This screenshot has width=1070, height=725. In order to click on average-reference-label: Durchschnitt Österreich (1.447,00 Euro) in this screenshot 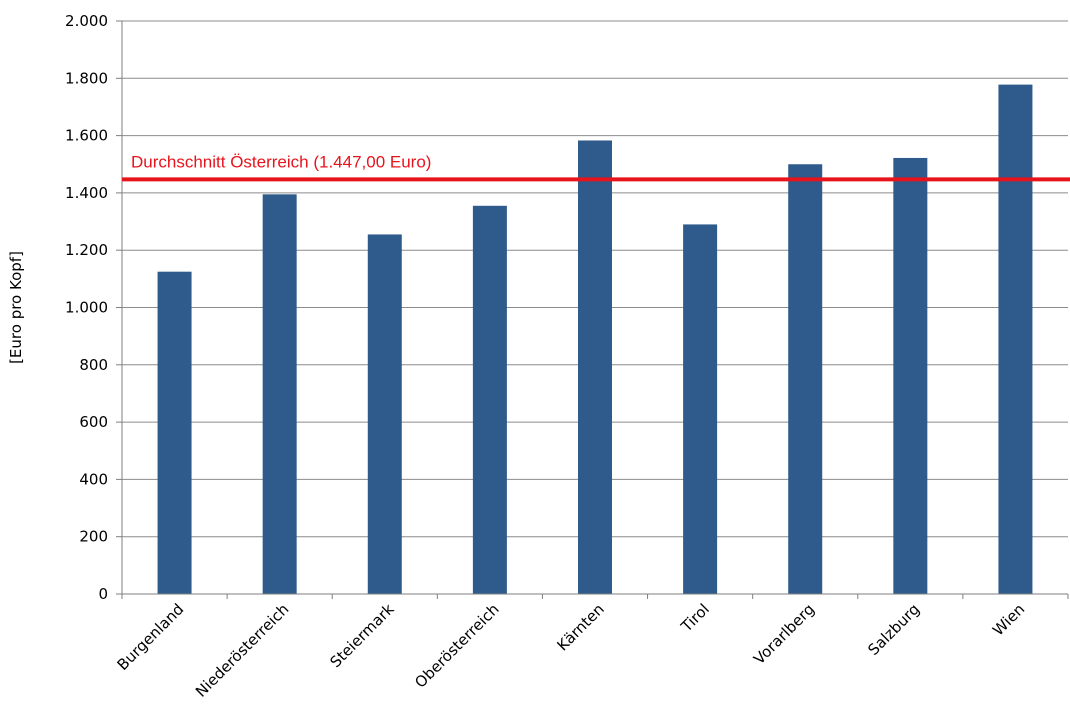, I will do `click(281, 161)`.